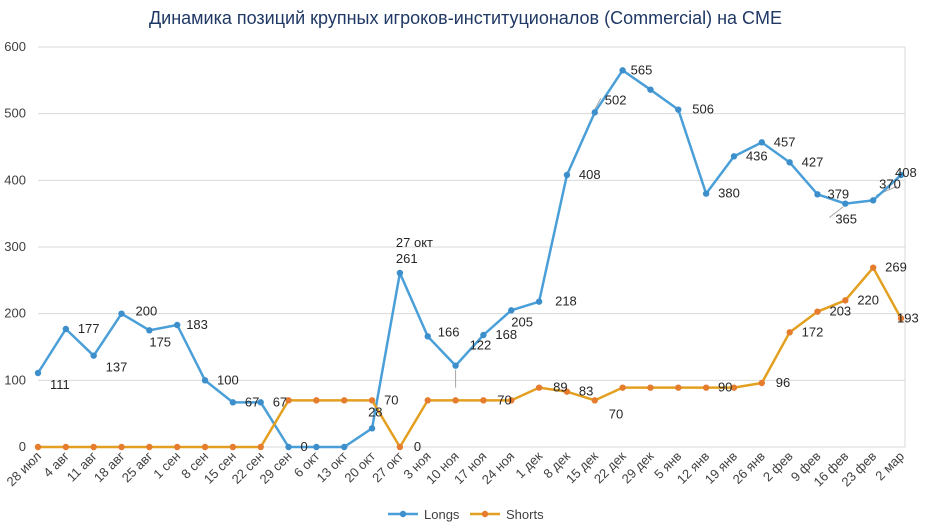 The image size is (931, 527). Describe the element at coordinates (757, 155) in the screenshot. I see `data-label-longs: 436` at that location.